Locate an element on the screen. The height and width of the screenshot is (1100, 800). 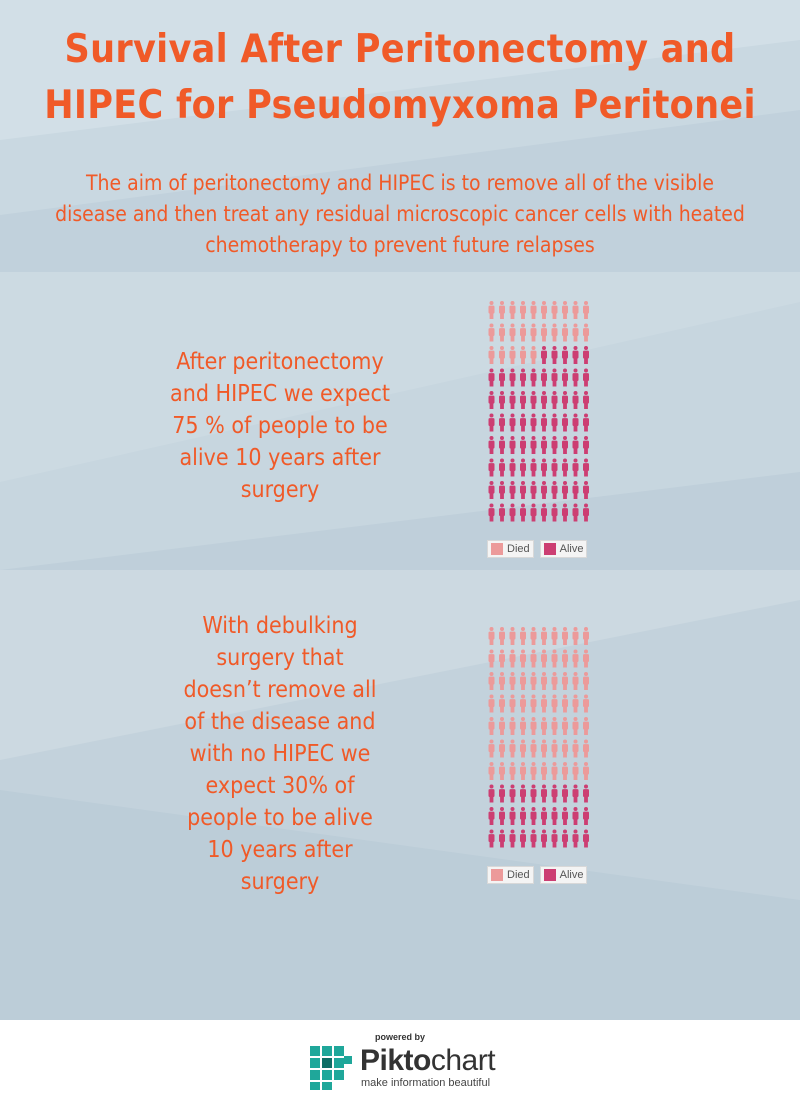
panel-2-line-6: expect 30% of is located at coordinates (280, 786).